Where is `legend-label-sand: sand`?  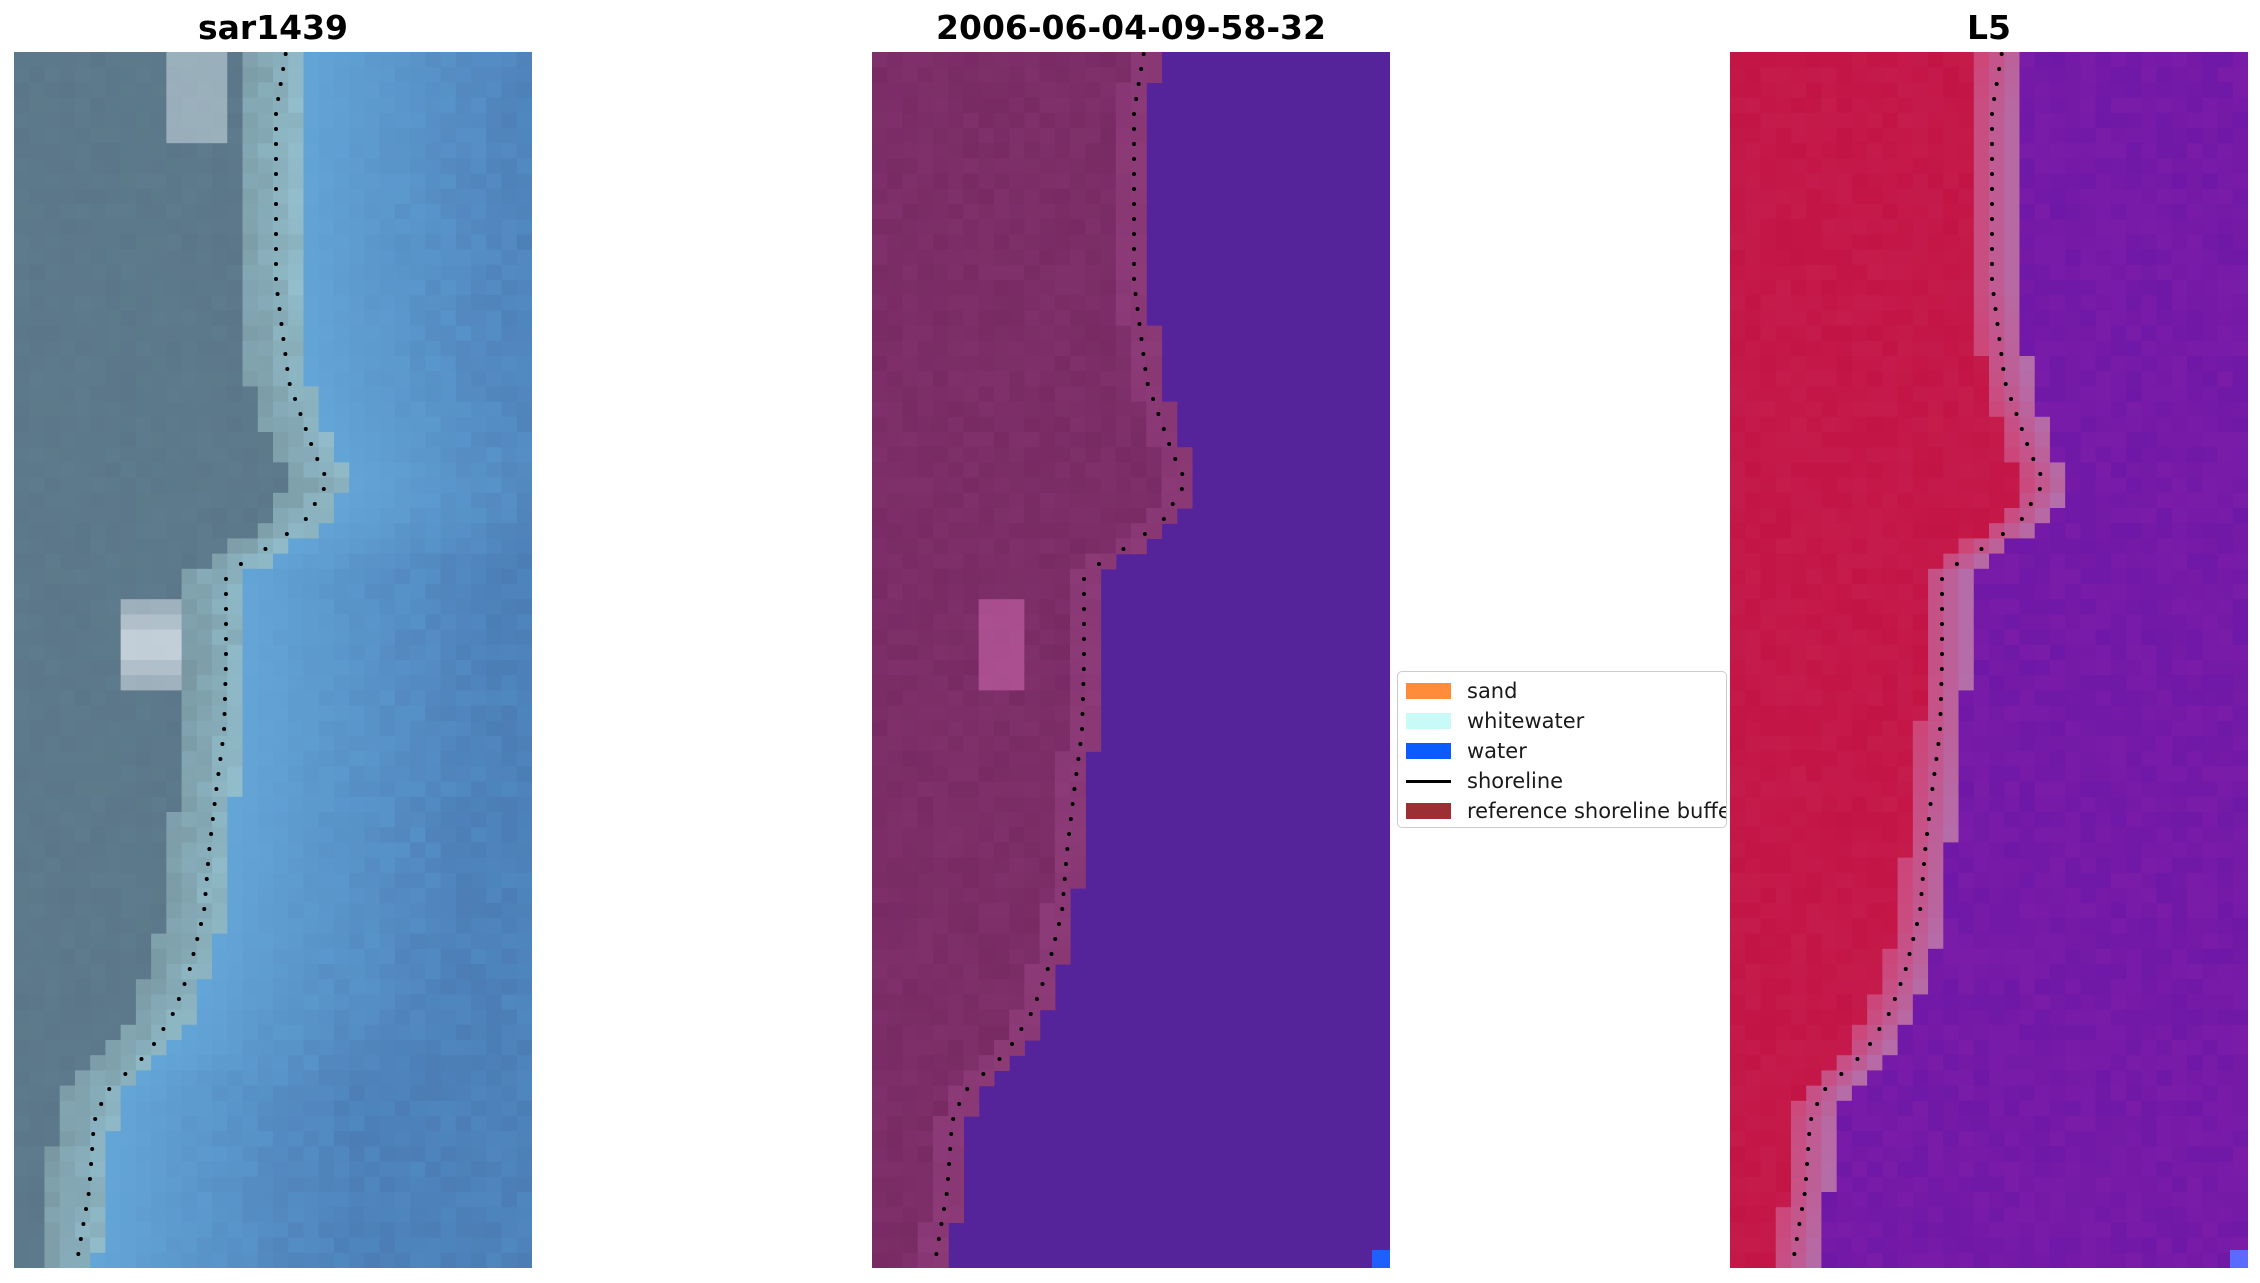
legend-label-sand: sand is located at coordinates (1492, 691).